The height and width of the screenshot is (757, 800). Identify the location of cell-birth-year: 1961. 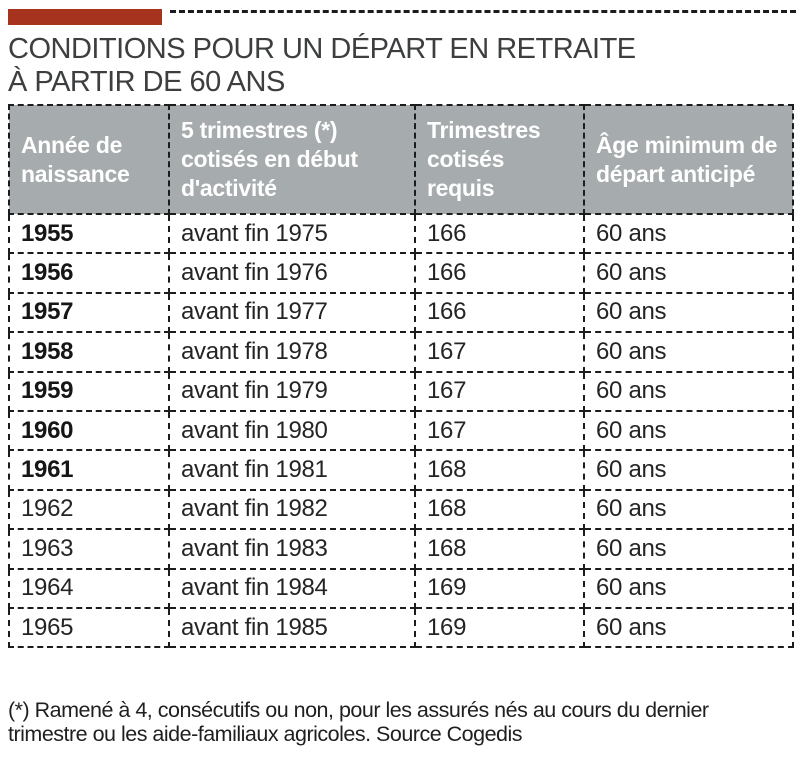
(89, 470).